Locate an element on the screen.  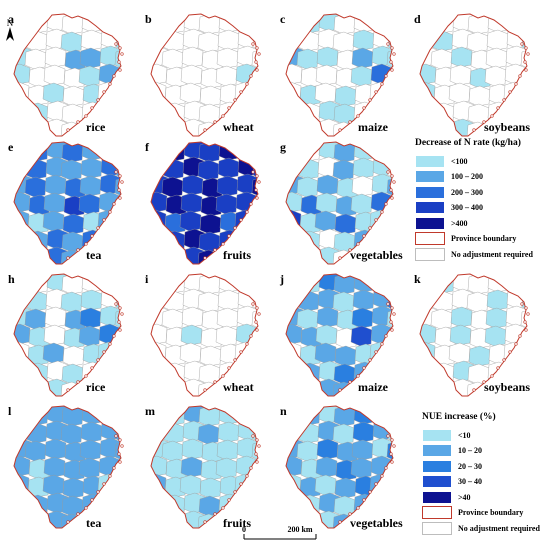
map-panel-k: k soybeans is located at coordinates (479, 336).